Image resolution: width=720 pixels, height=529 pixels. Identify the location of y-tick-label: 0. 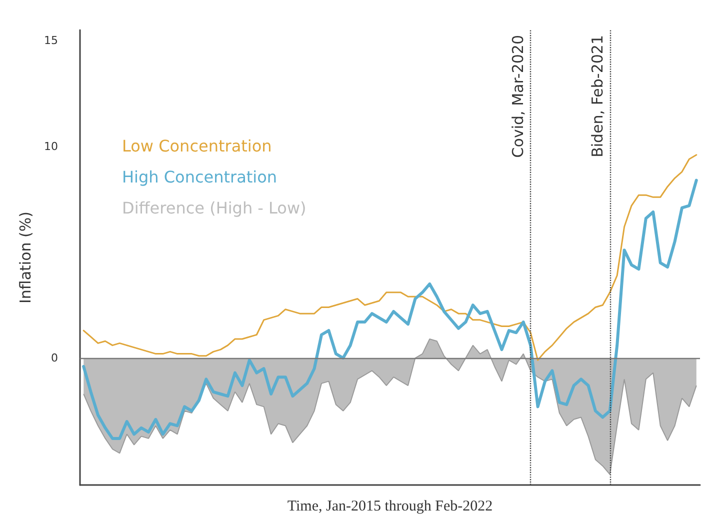
(54, 358).